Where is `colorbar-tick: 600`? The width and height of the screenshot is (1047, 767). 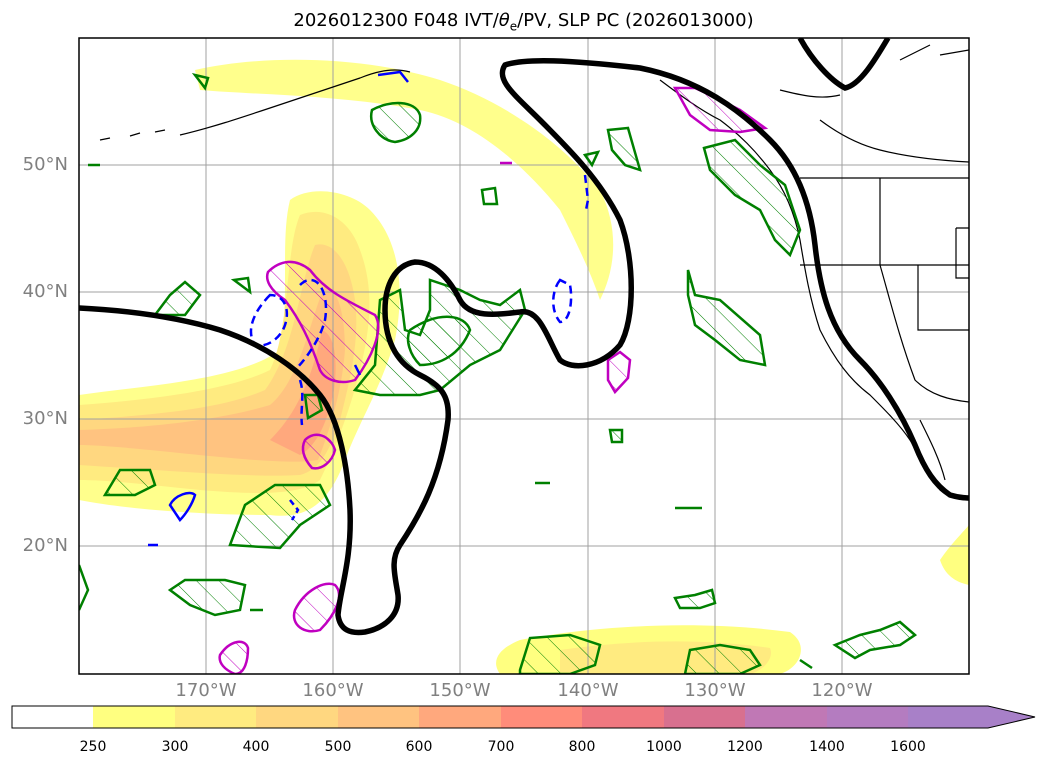 colorbar-tick: 600 is located at coordinates (419, 747).